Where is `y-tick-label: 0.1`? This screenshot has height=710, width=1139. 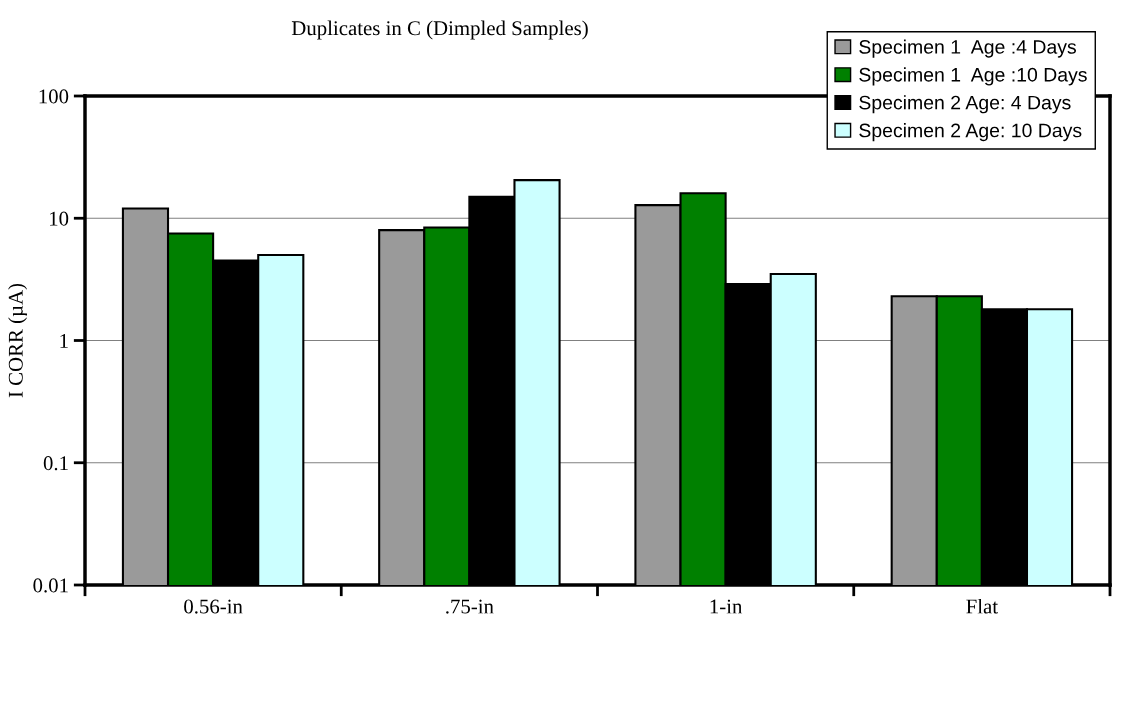 y-tick-label: 0.1 is located at coordinates (55, 463).